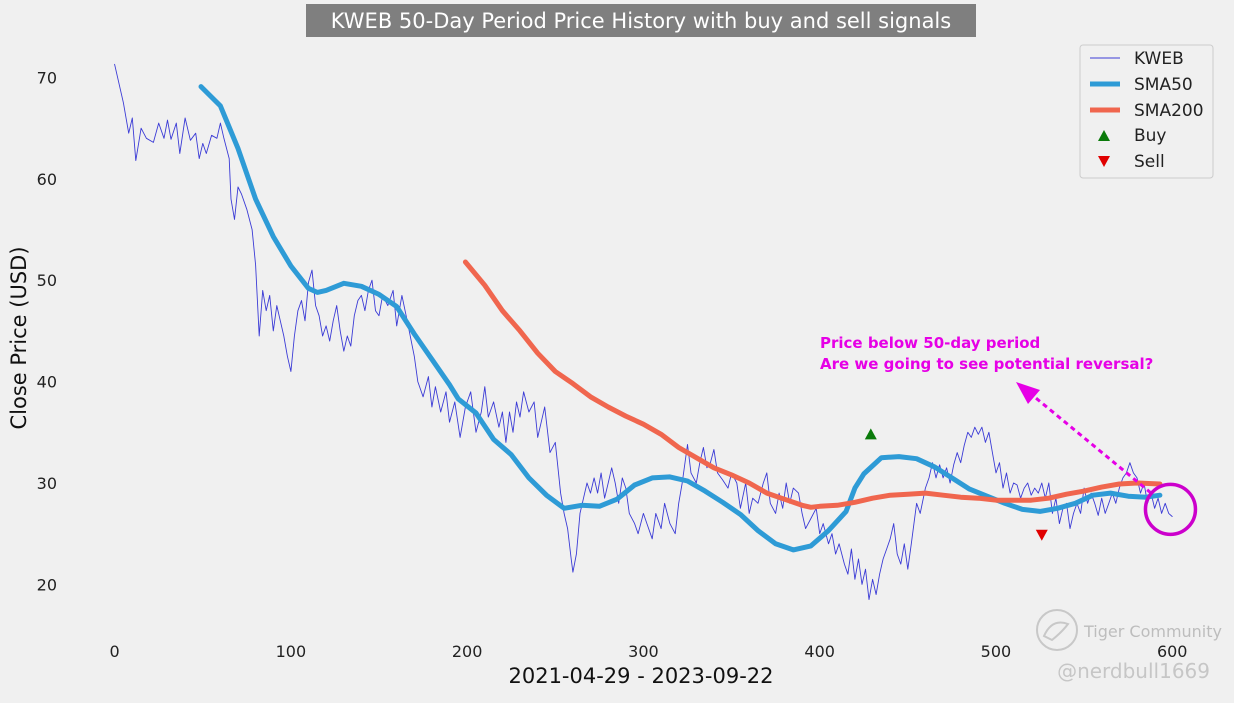 The height and width of the screenshot is (703, 1234). Describe the element at coordinates (47, 280) in the screenshot. I see `y-tick-label: 50` at that location.